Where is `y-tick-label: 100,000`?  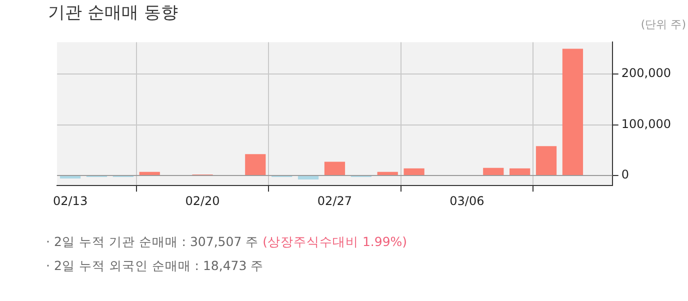
y-tick-label: 100,000 is located at coordinates (646, 123).